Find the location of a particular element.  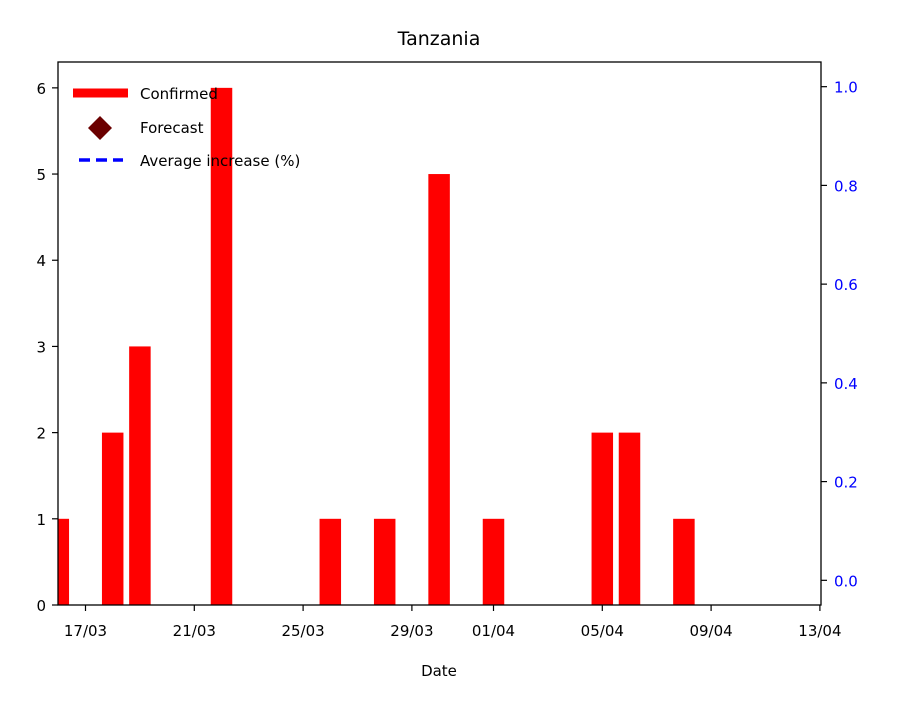

chart-title: Tanzania is located at coordinates (439, 39).